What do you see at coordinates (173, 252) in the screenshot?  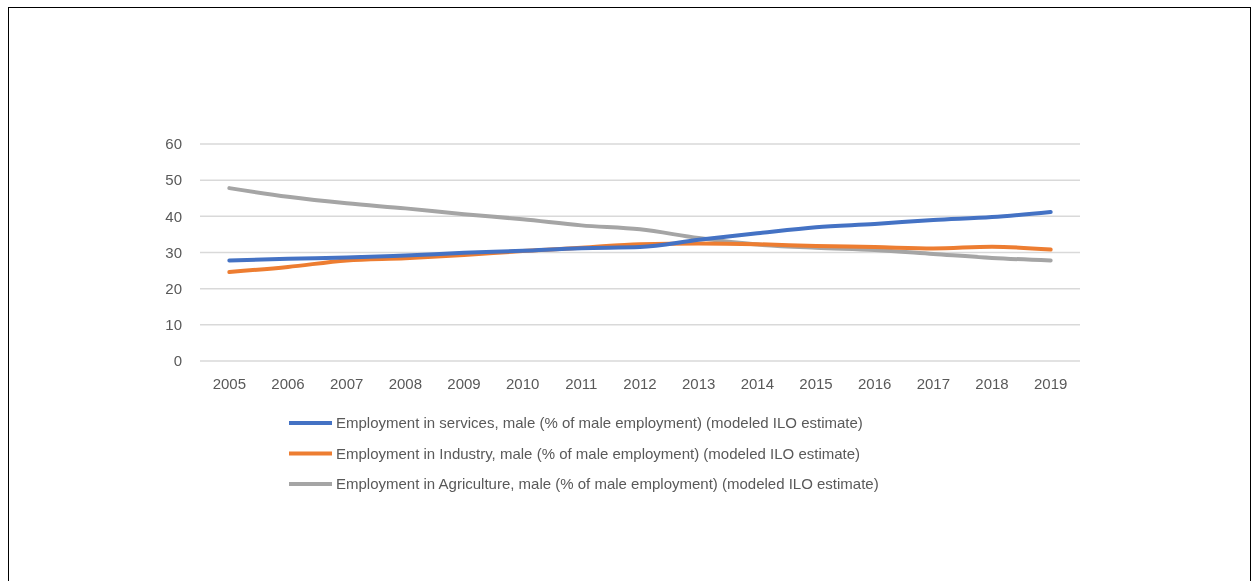 I see `y-tick-label: 30` at bounding box center [173, 252].